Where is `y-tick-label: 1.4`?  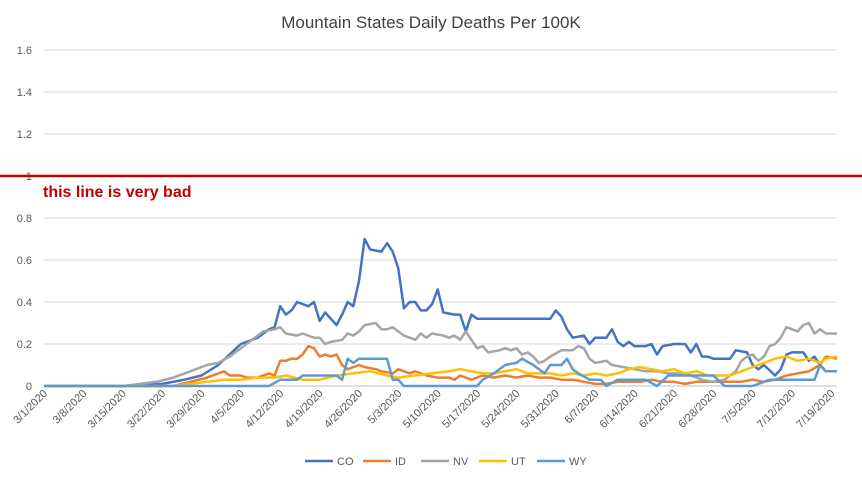
y-tick-label: 1.4 is located at coordinates (24, 93).